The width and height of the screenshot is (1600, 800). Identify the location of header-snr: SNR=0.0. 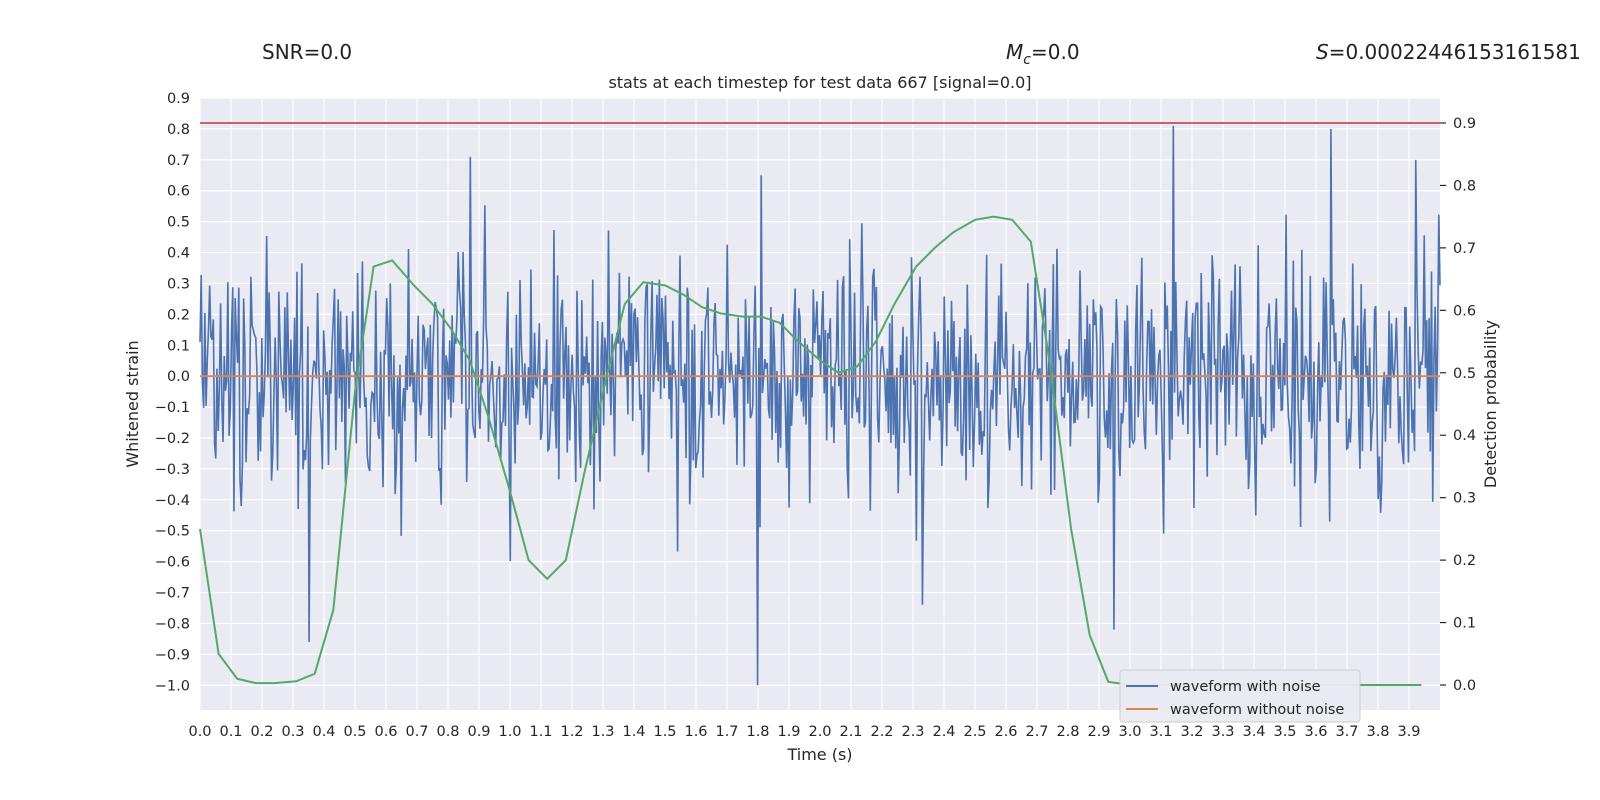
(307, 52).